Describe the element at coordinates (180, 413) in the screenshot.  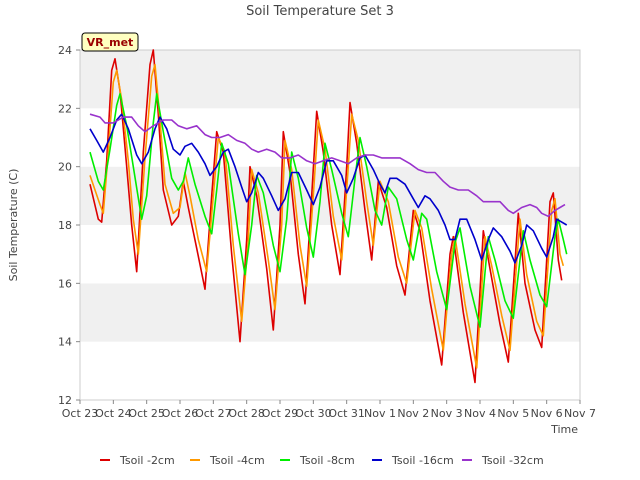
I see `x-tick-label: Oct 26` at that location.